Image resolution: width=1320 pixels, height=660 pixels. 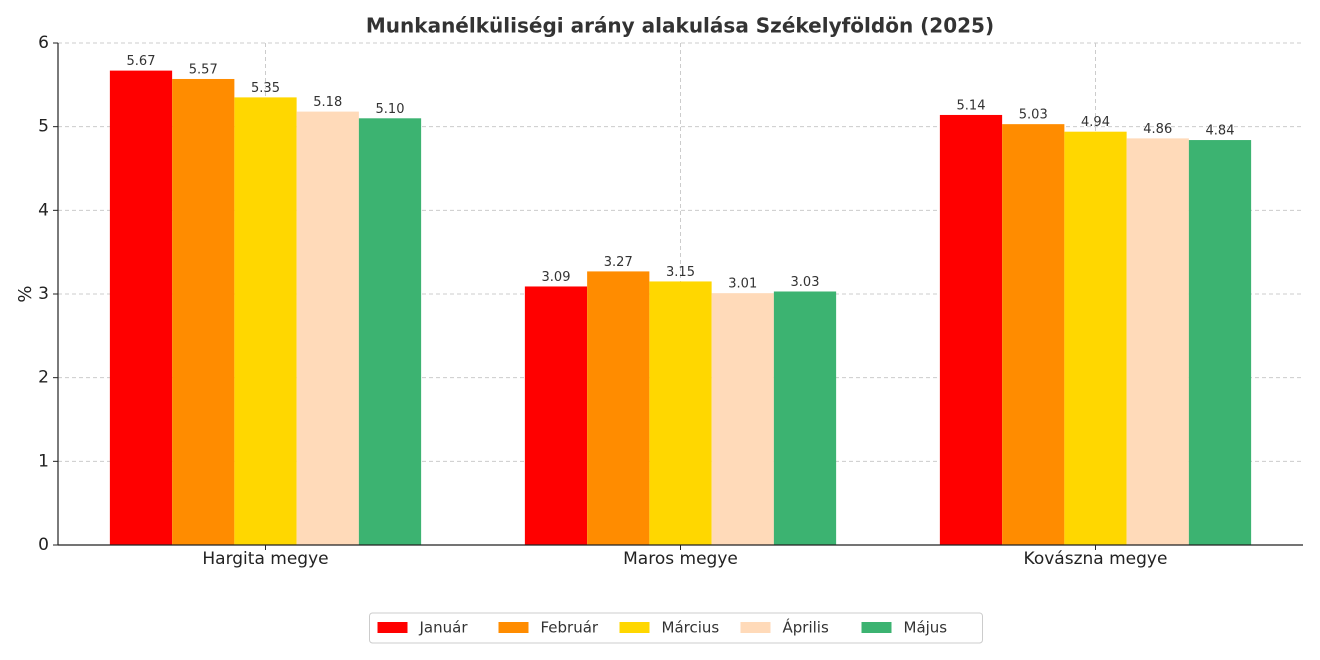 I want to click on y-axis-label: %, so click(x=25, y=293).